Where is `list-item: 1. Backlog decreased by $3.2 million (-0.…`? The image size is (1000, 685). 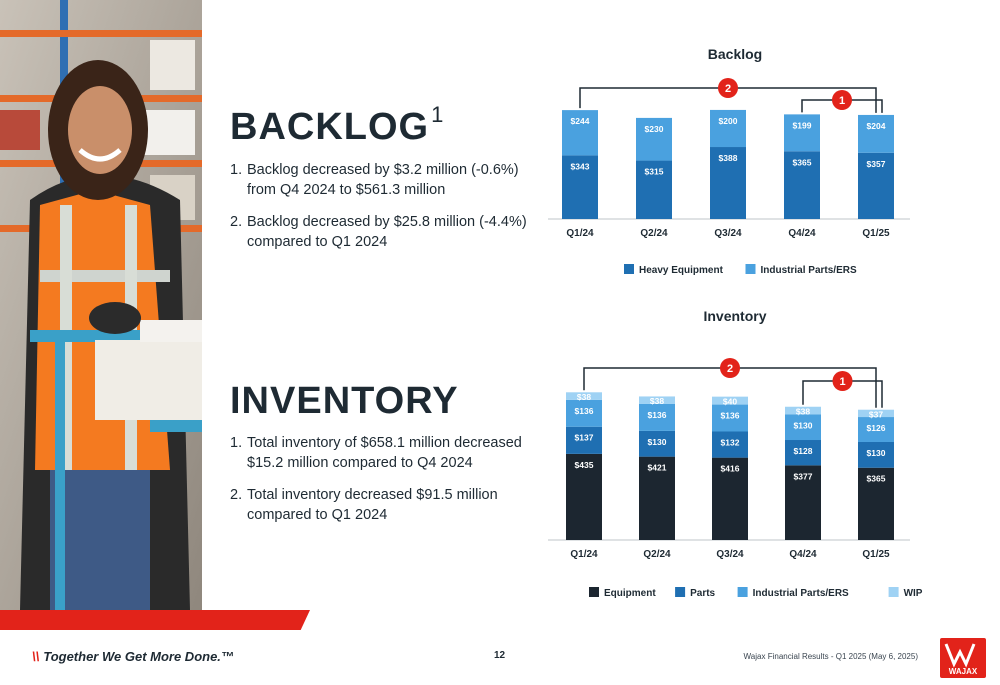
list-item: 1. Backlog decreased by $3.2 million (-0.… is located at coordinates (374, 180).